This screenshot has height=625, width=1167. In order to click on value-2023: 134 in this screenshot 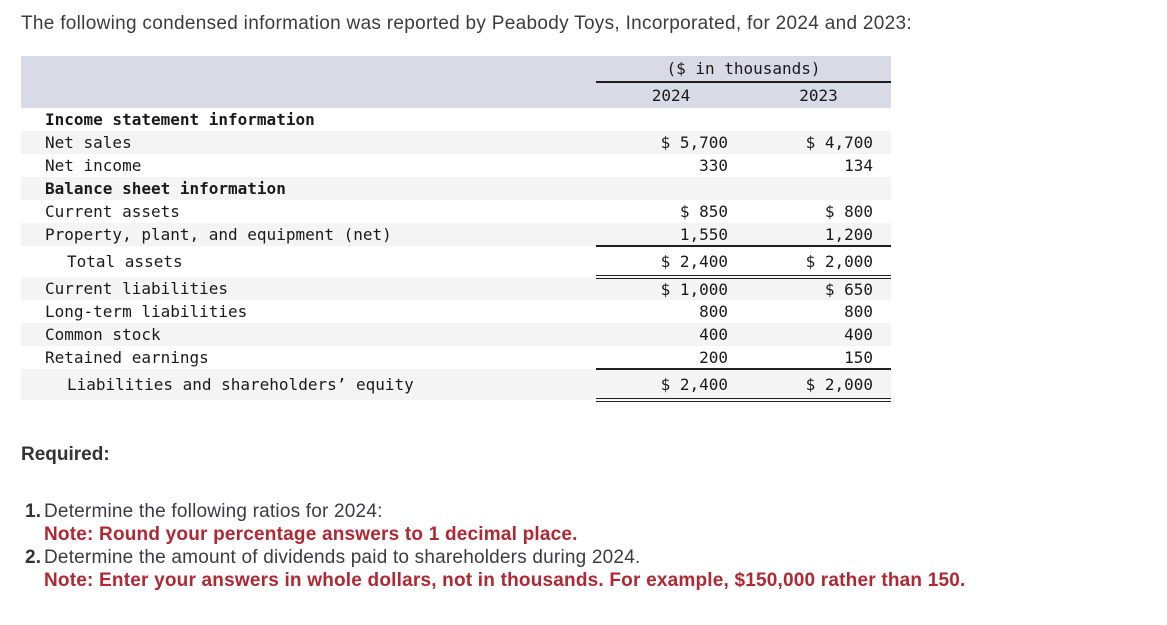, I will do `click(858, 165)`.